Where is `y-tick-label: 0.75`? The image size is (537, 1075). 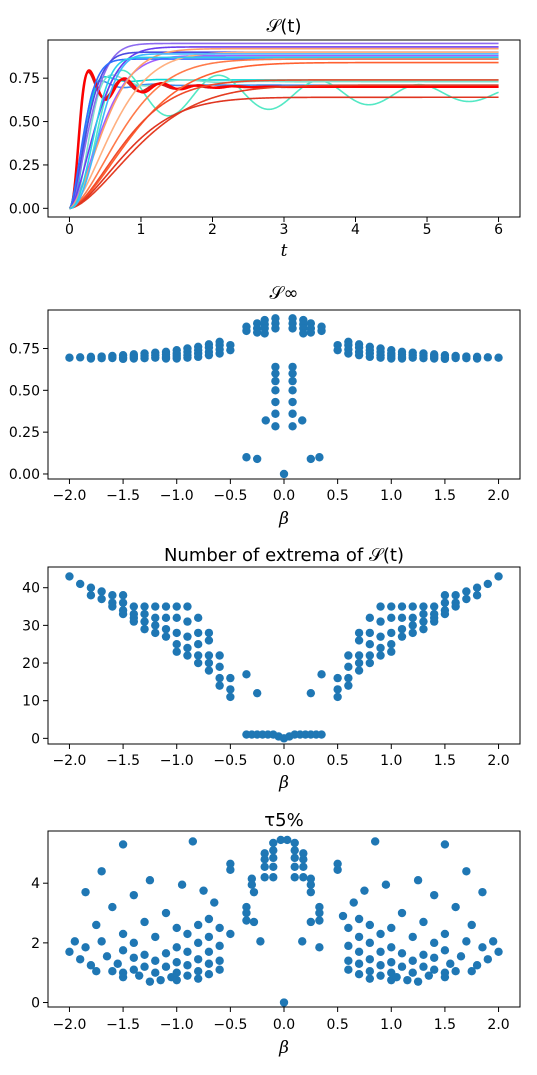
y-tick-label: 0.75 is located at coordinates (24, 79).